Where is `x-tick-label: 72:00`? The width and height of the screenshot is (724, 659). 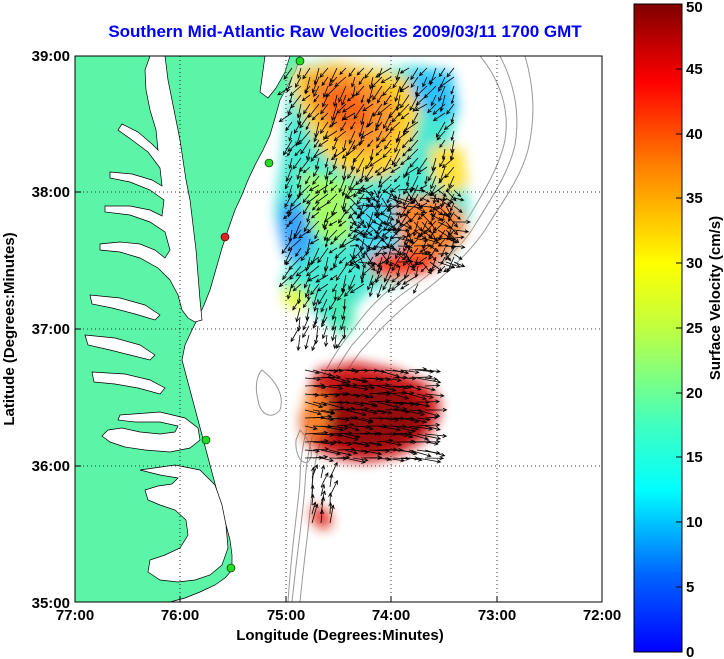
x-tick-label: 72:00 is located at coordinates (602, 615).